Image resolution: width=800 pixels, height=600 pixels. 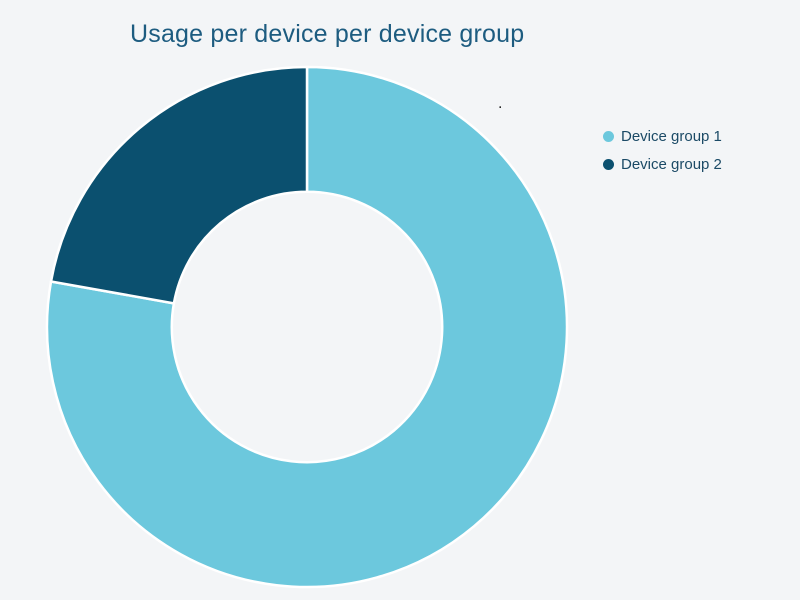 I want to click on legend-label-device-group-2: Device group 2, so click(x=671, y=164).